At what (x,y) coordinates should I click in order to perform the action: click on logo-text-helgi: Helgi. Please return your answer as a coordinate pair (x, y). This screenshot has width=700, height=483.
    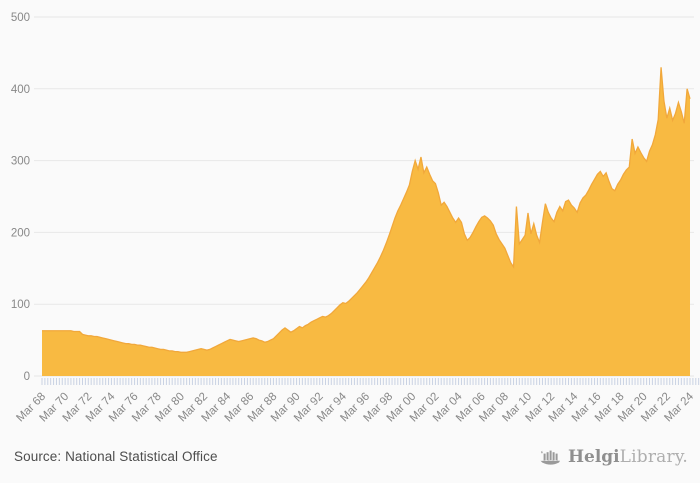
    Looking at the image, I should click on (593, 457).